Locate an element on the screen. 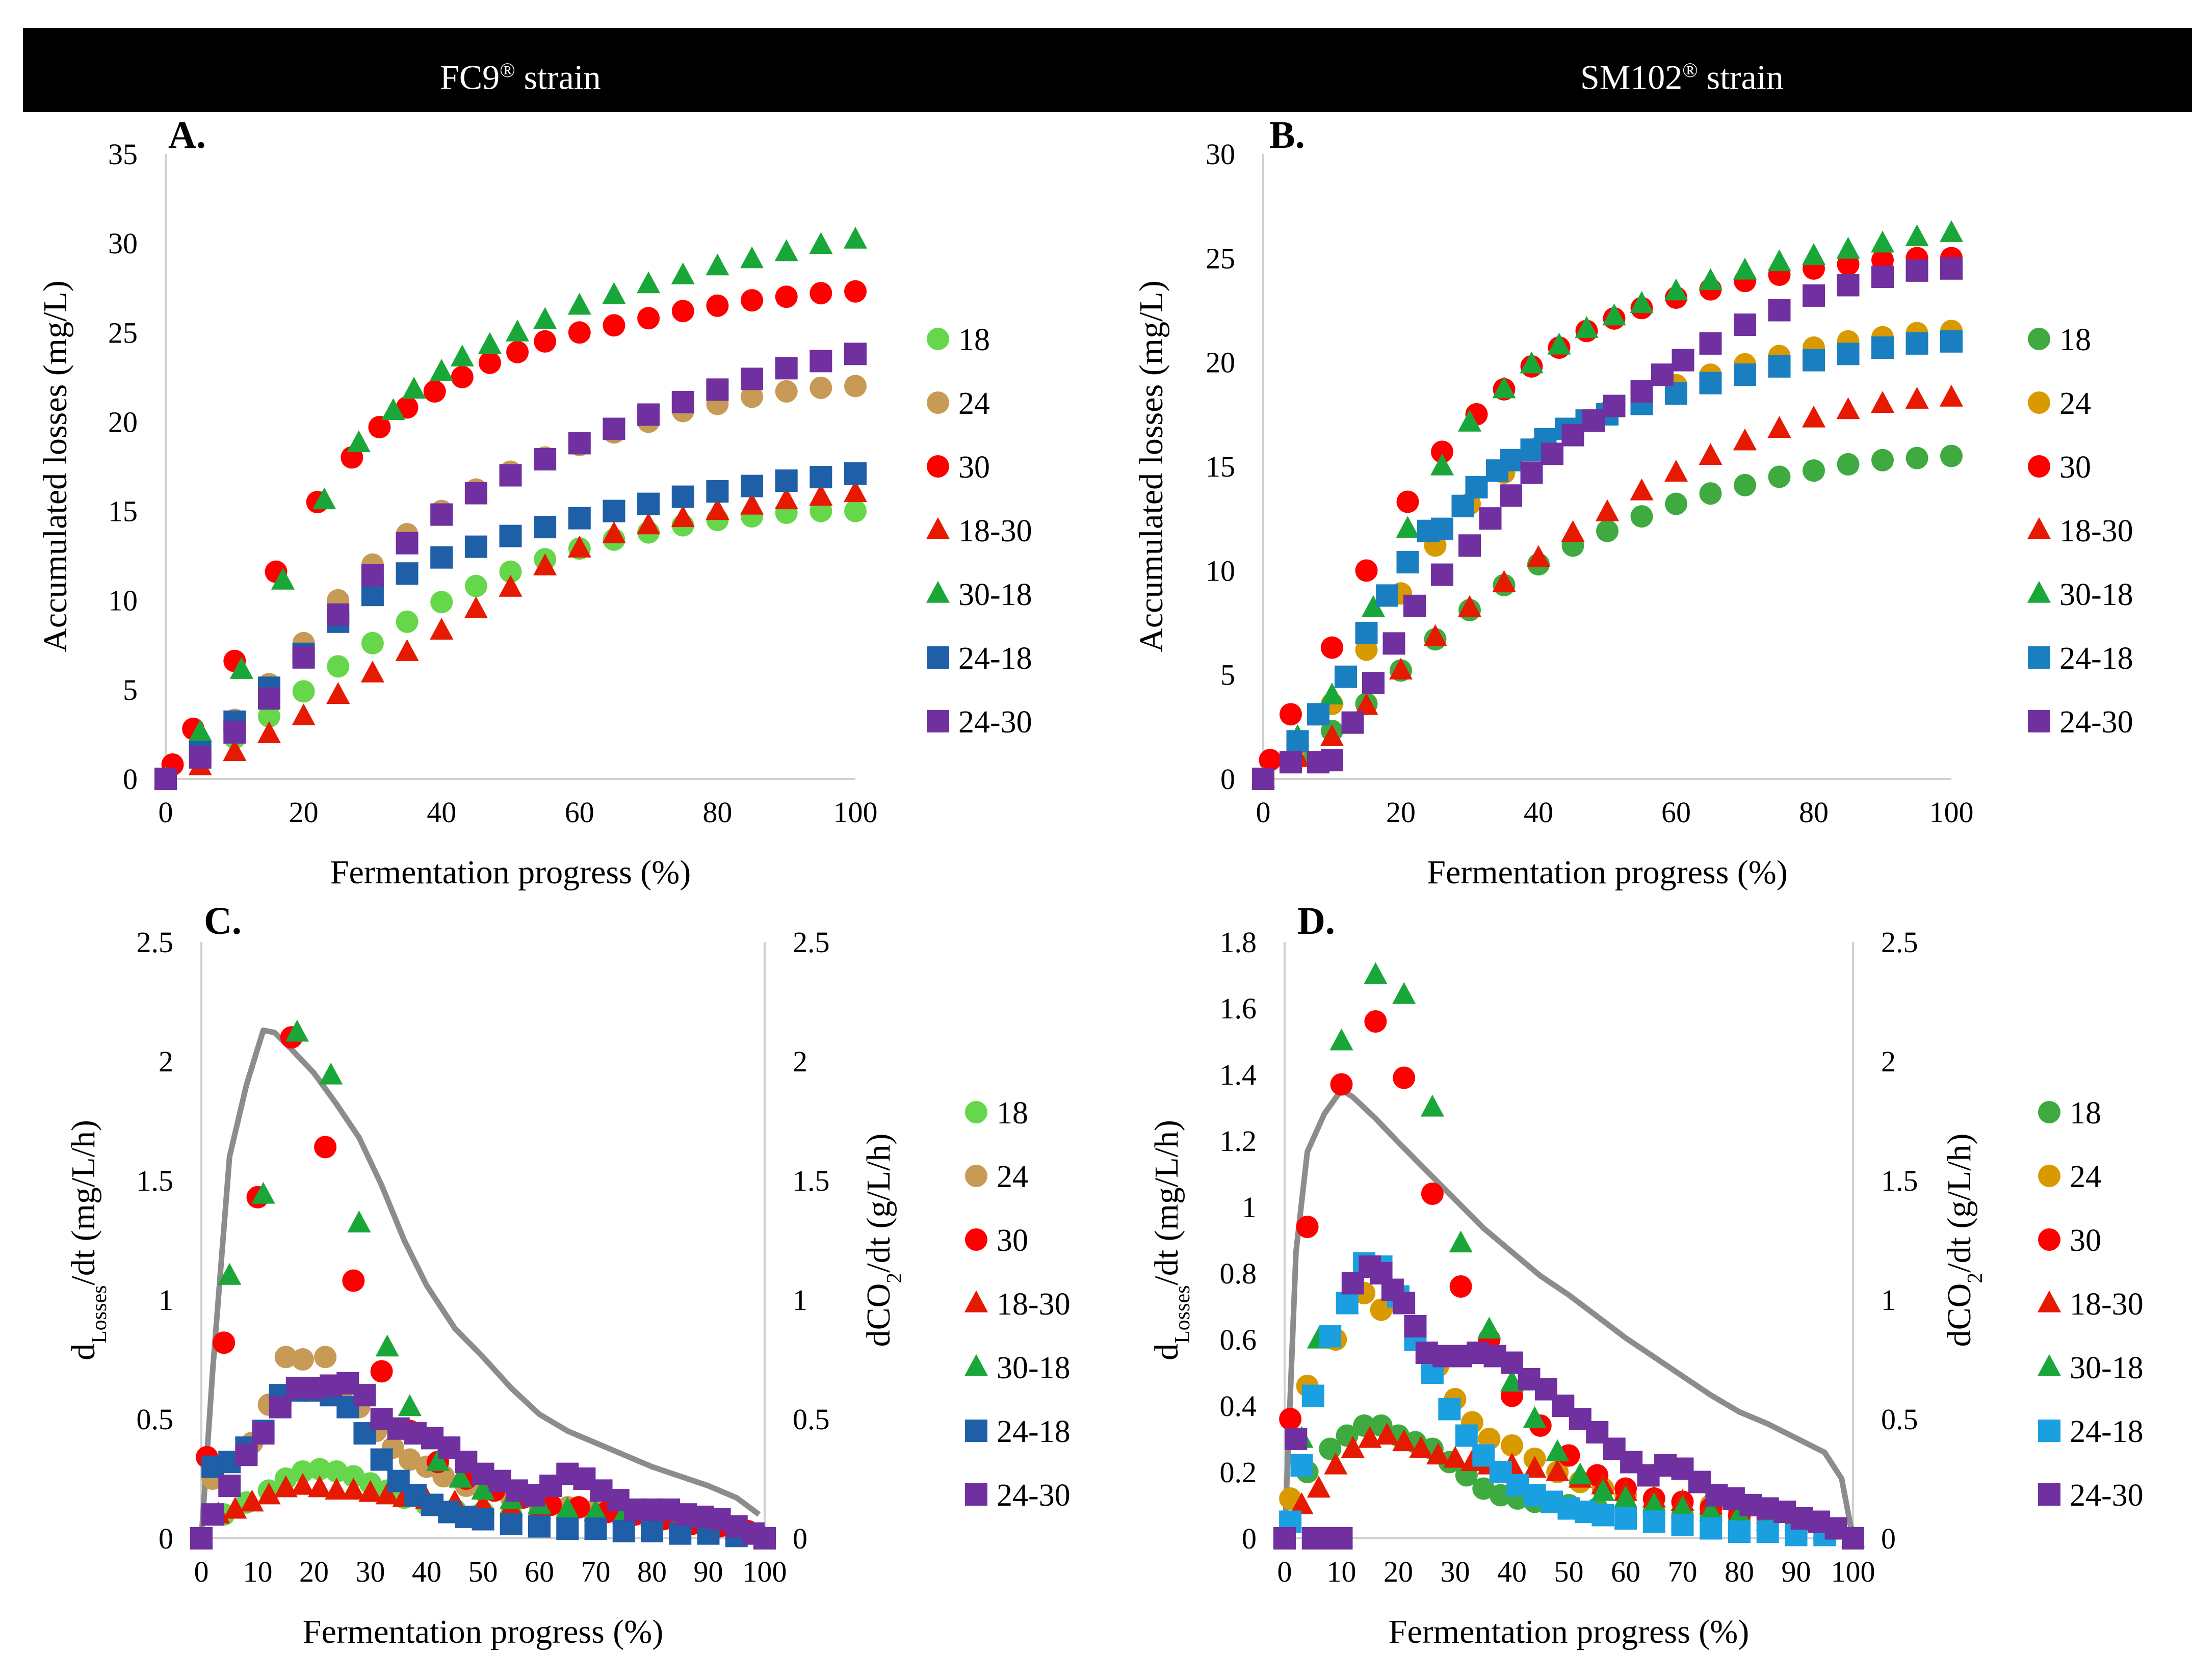 This screenshot has height=1680, width=2192. header-title-fc9-suffix: strain is located at coordinates (558, 77).